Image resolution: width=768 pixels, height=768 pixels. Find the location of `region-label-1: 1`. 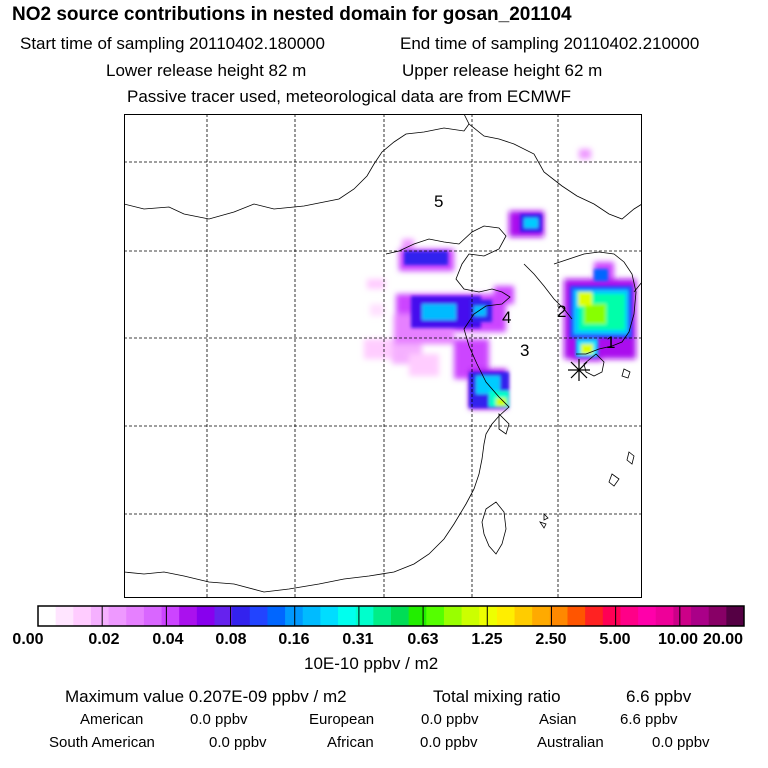

region-label-1: 1 is located at coordinates (610, 342).